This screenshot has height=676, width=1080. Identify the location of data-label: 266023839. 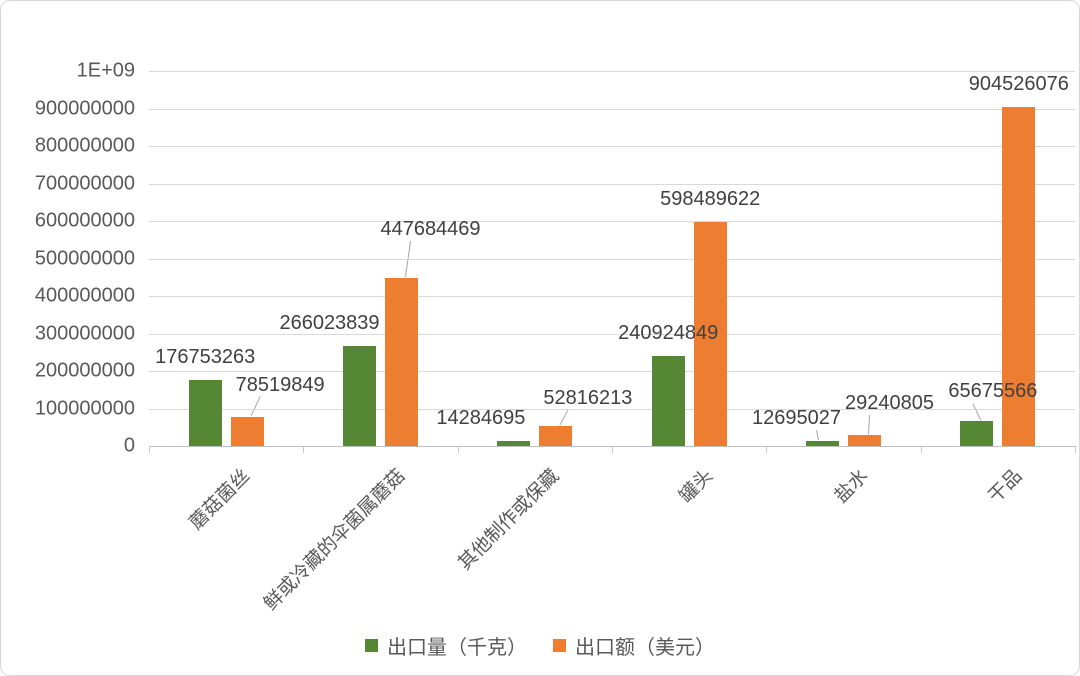
(329, 323).